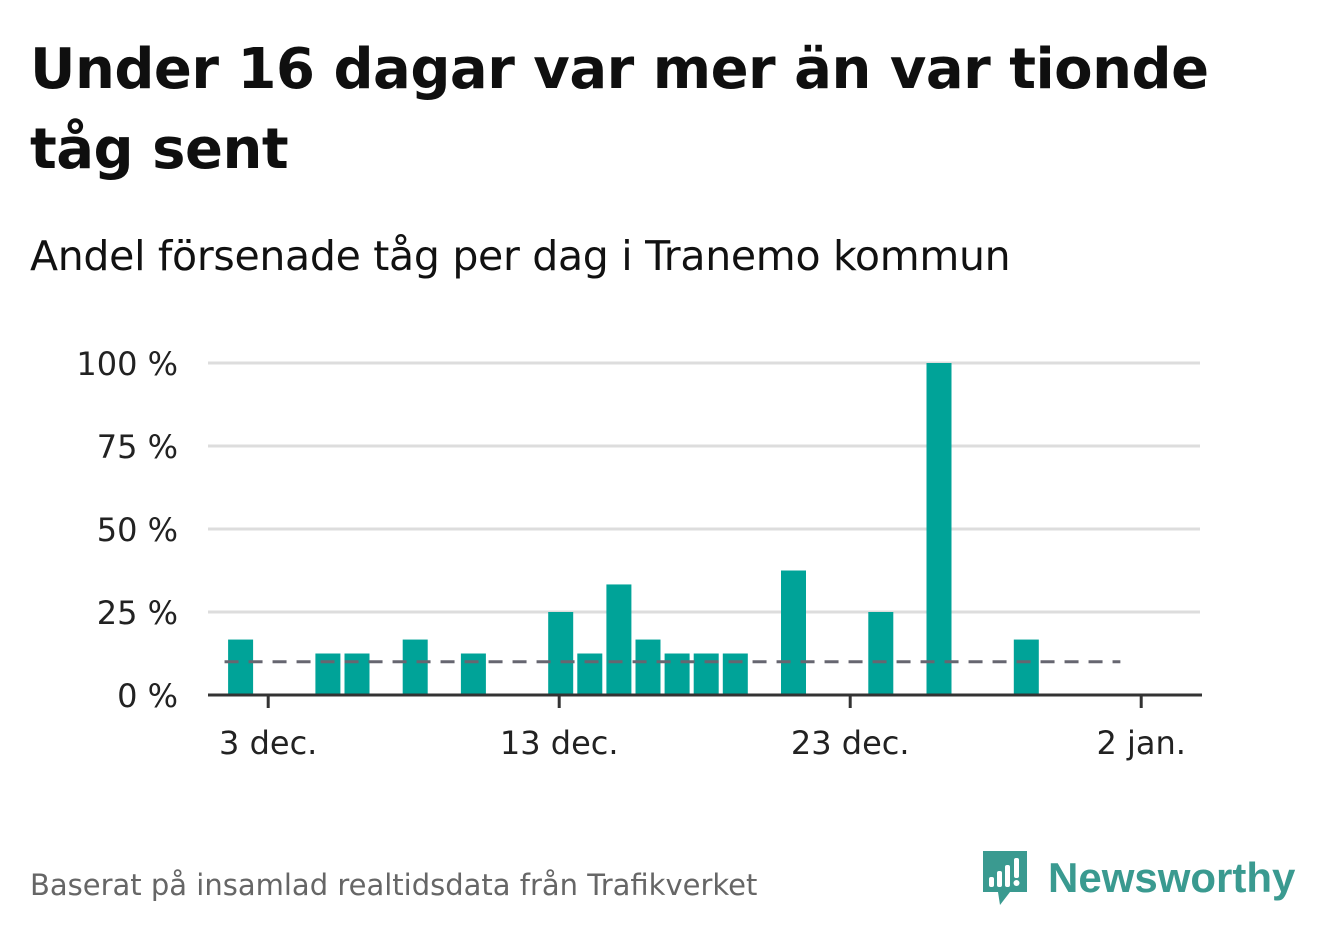 The image size is (1322, 939). I want to click on bar-18dec, so click(706, 674).